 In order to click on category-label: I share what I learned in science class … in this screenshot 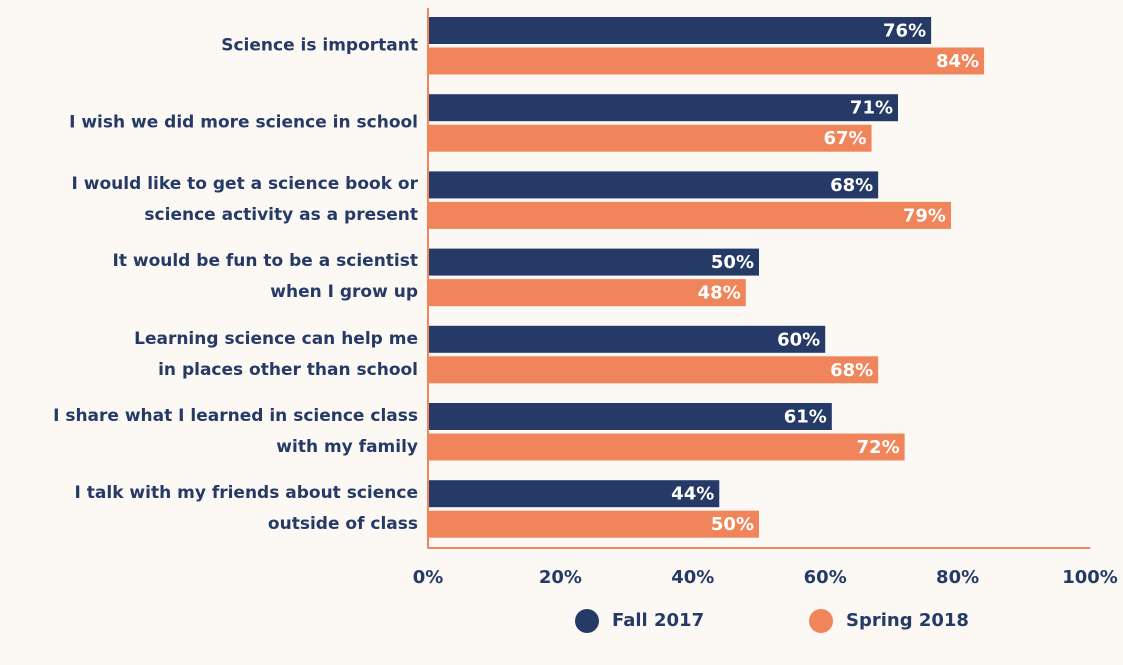, I will do `click(235, 431)`.